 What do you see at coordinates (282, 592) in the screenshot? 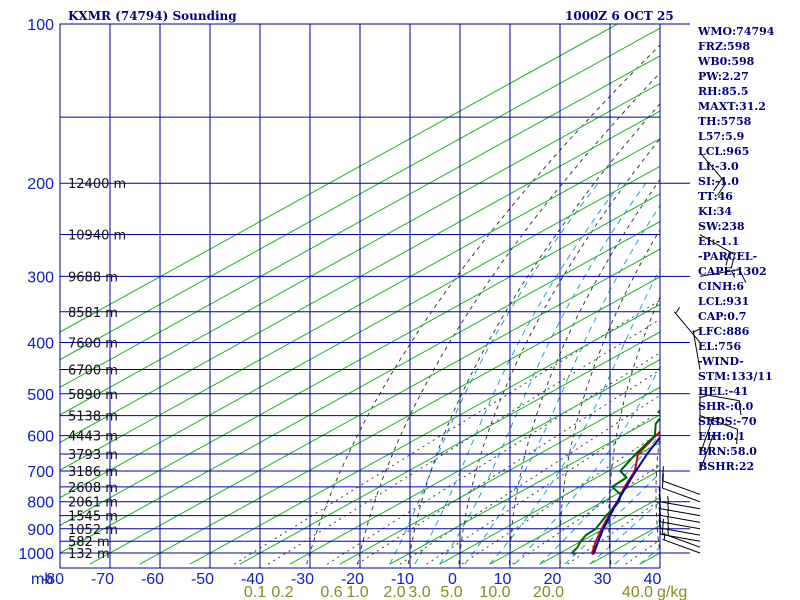
I see `mixing-ratio-label: 0.2` at bounding box center [282, 592].